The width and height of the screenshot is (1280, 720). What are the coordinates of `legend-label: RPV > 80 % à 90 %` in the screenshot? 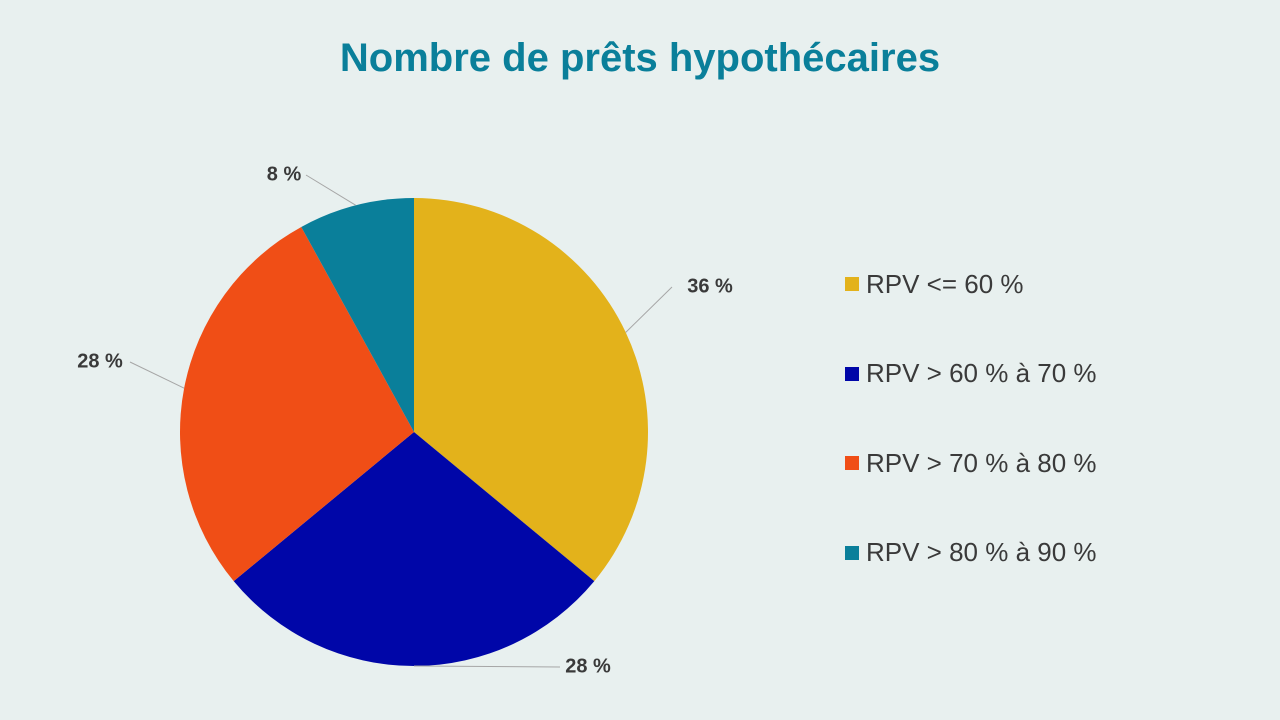 It's located at (981, 552).